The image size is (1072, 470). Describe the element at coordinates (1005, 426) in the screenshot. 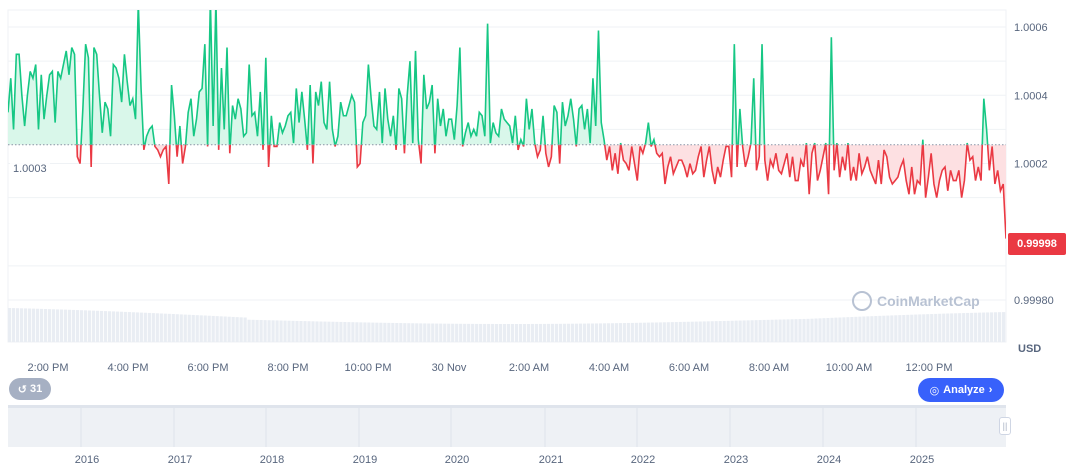

I see `navigator-handle: ||` at that location.